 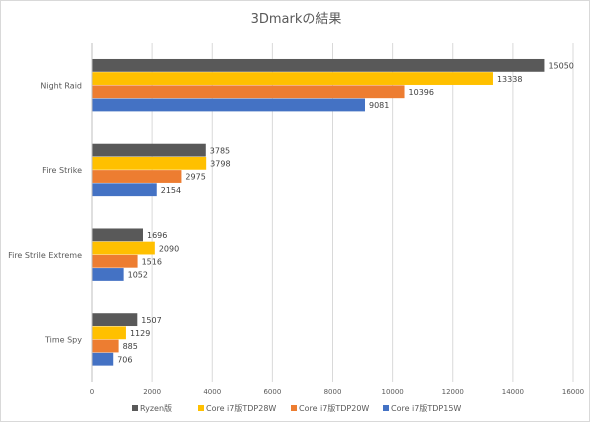 I want to click on data-label: 3785, so click(x=220, y=150).